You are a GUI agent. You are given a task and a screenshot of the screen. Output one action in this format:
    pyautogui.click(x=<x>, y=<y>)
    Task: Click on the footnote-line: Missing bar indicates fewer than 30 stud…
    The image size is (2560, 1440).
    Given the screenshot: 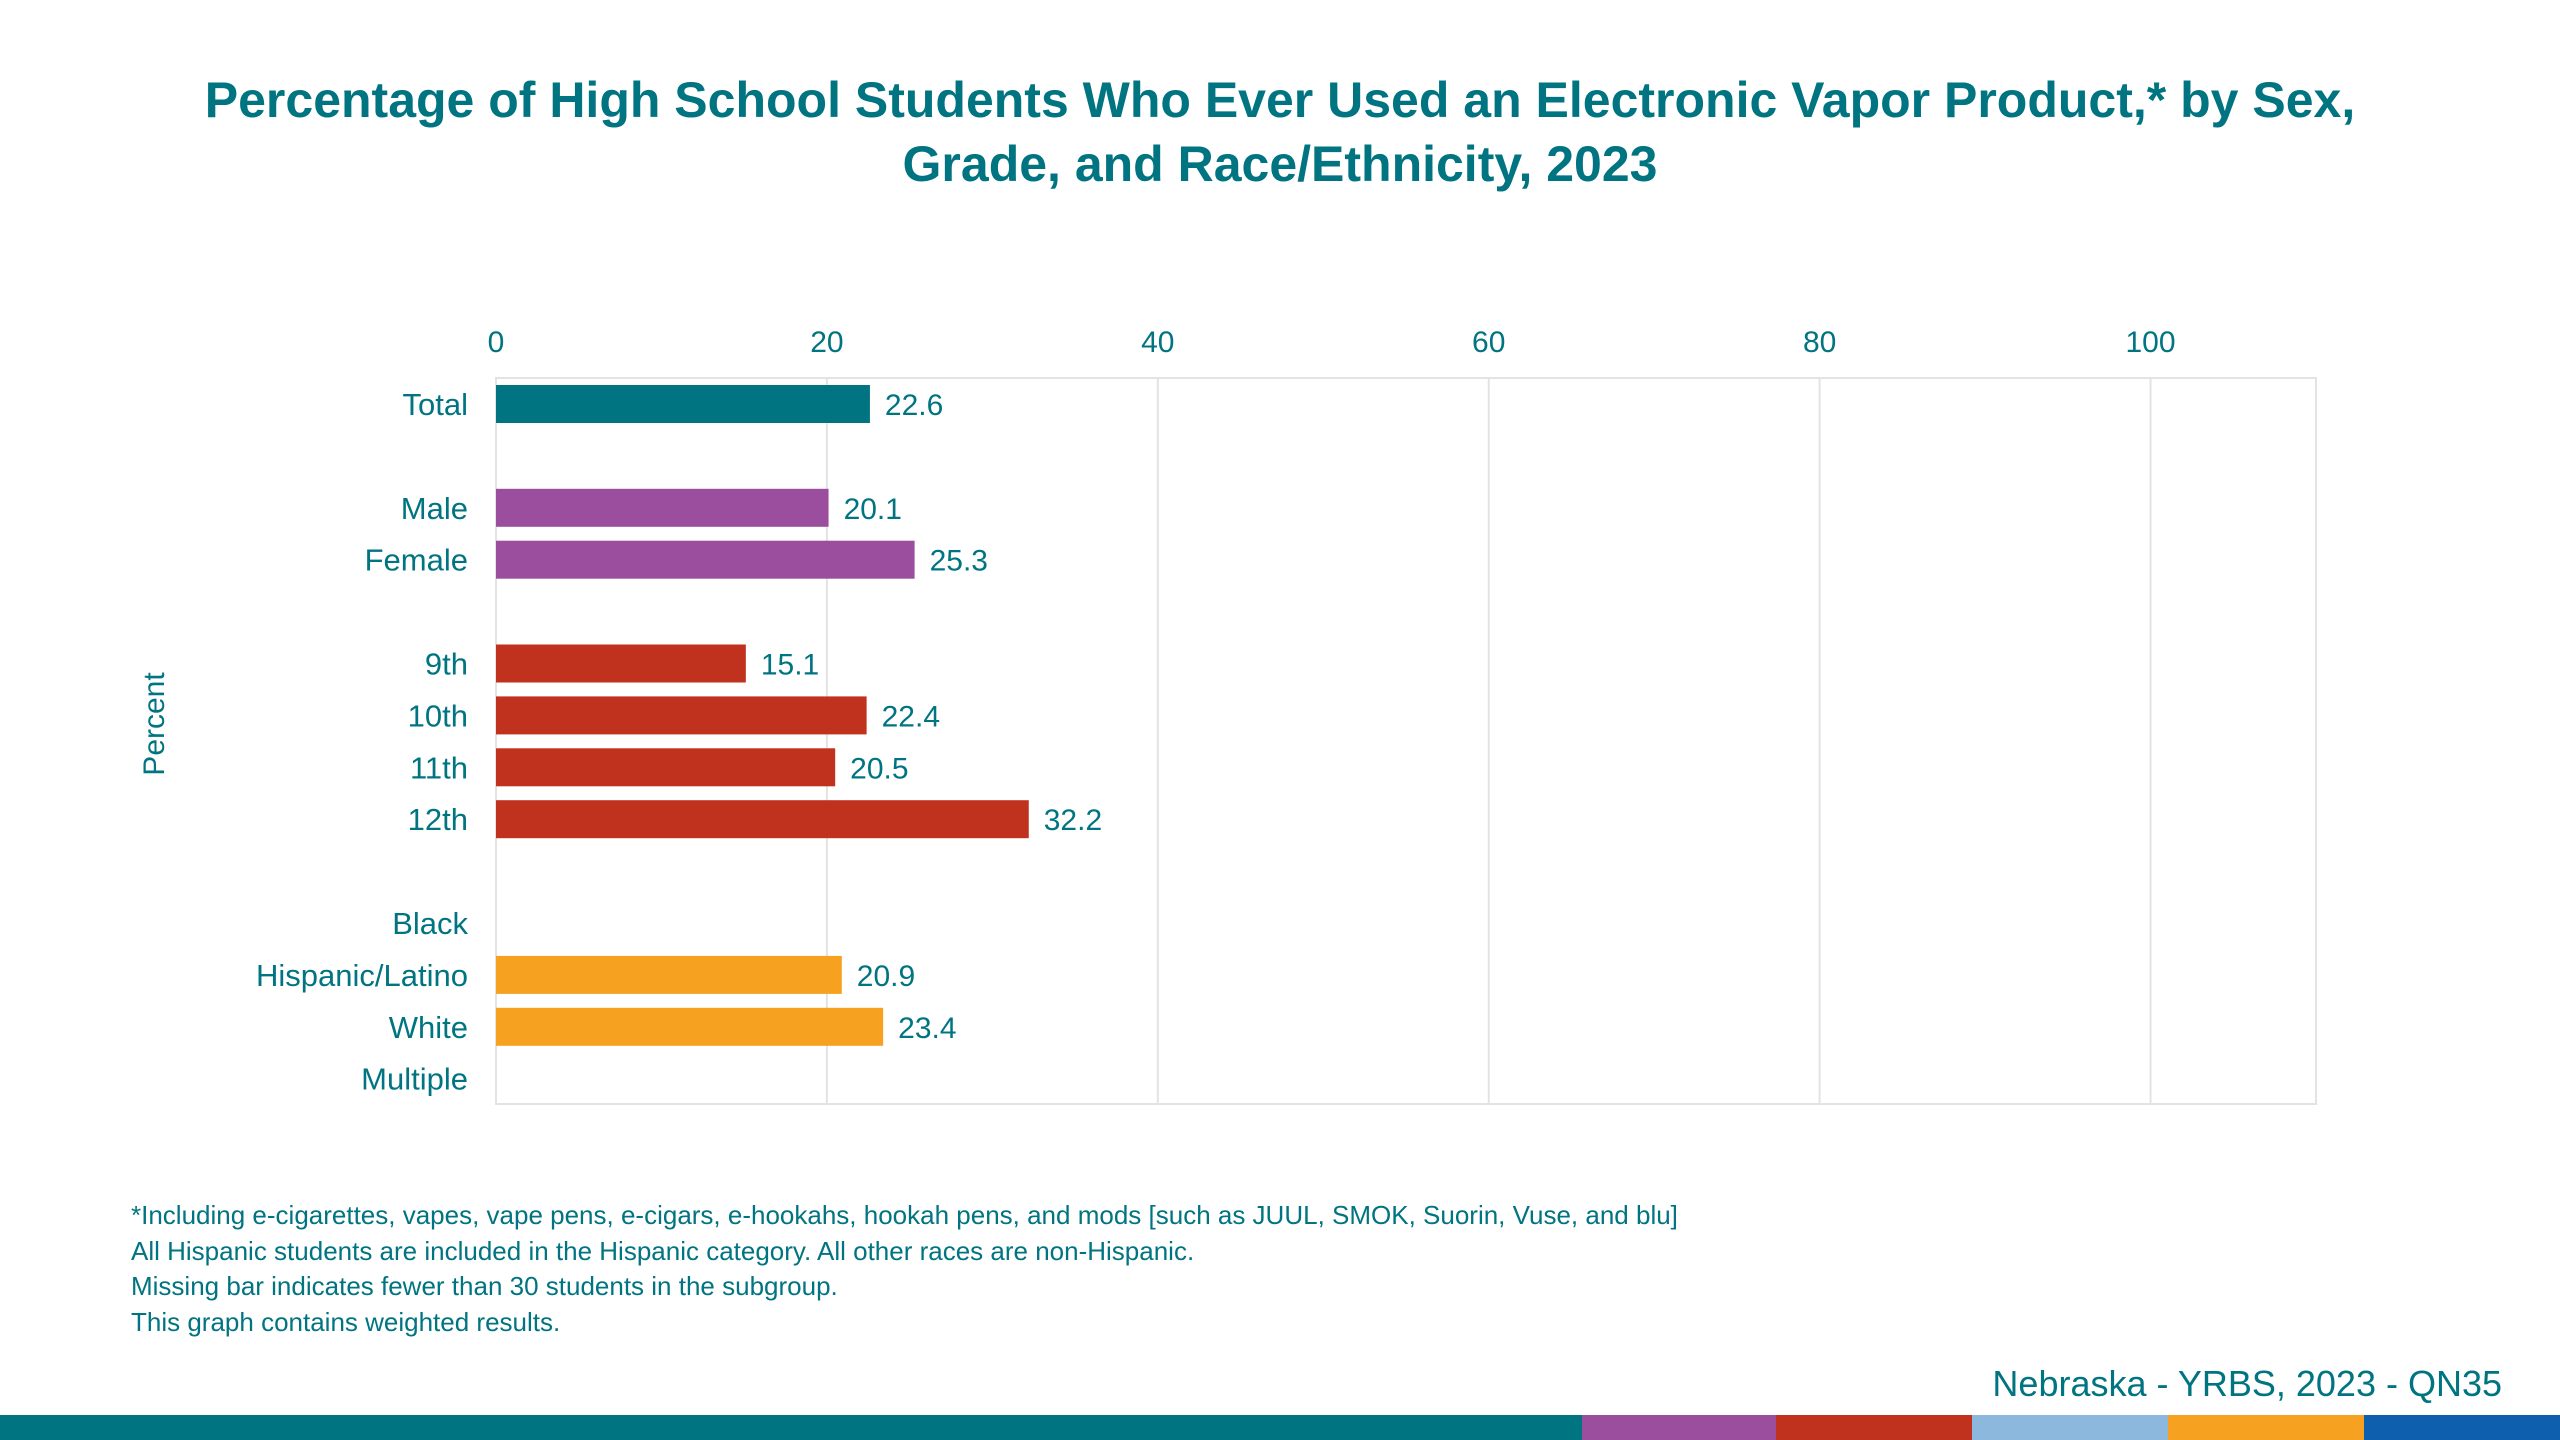 What is the action you would take?
    pyautogui.click(x=484, y=1286)
    